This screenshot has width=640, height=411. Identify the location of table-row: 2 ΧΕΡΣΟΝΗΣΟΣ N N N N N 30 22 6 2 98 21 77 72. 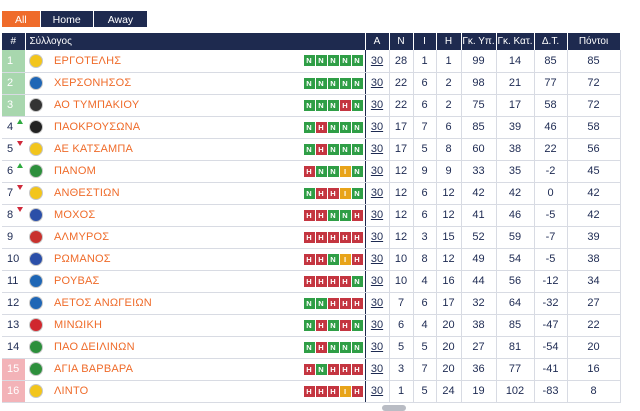
(311, 83).